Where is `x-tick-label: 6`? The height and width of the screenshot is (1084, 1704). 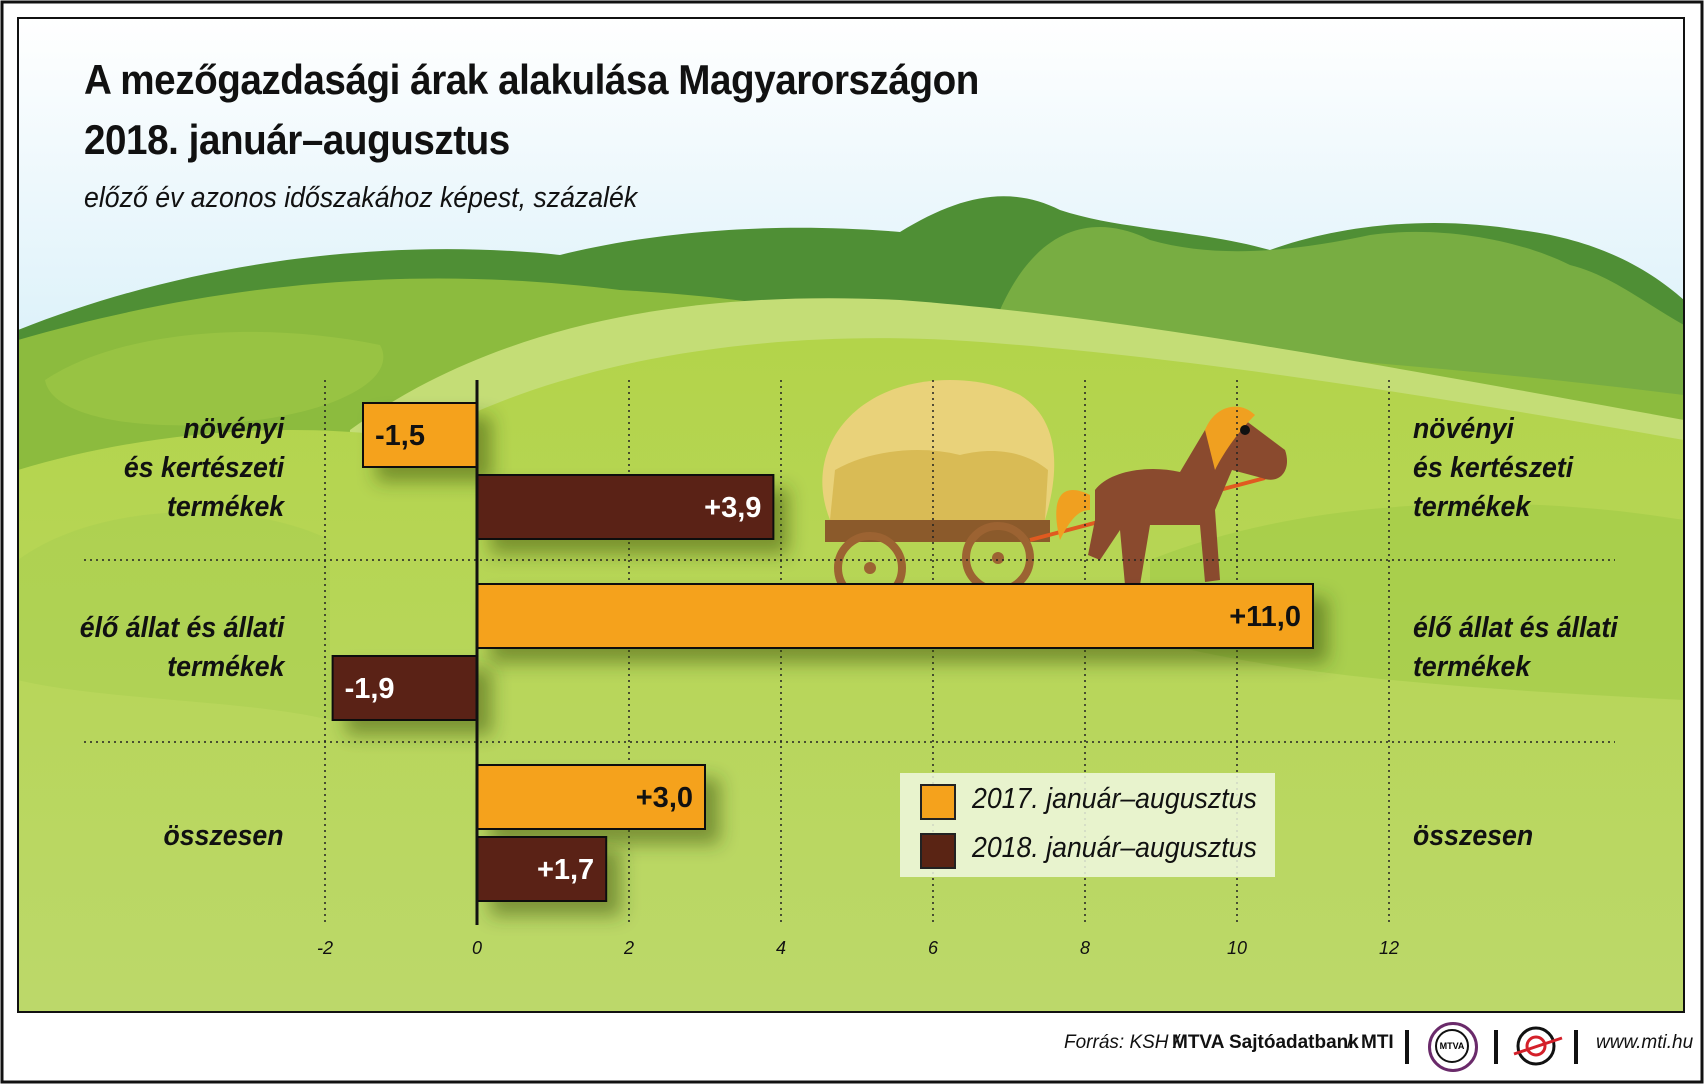
x-tick-label: 6 is located at coordinates (933, 948).